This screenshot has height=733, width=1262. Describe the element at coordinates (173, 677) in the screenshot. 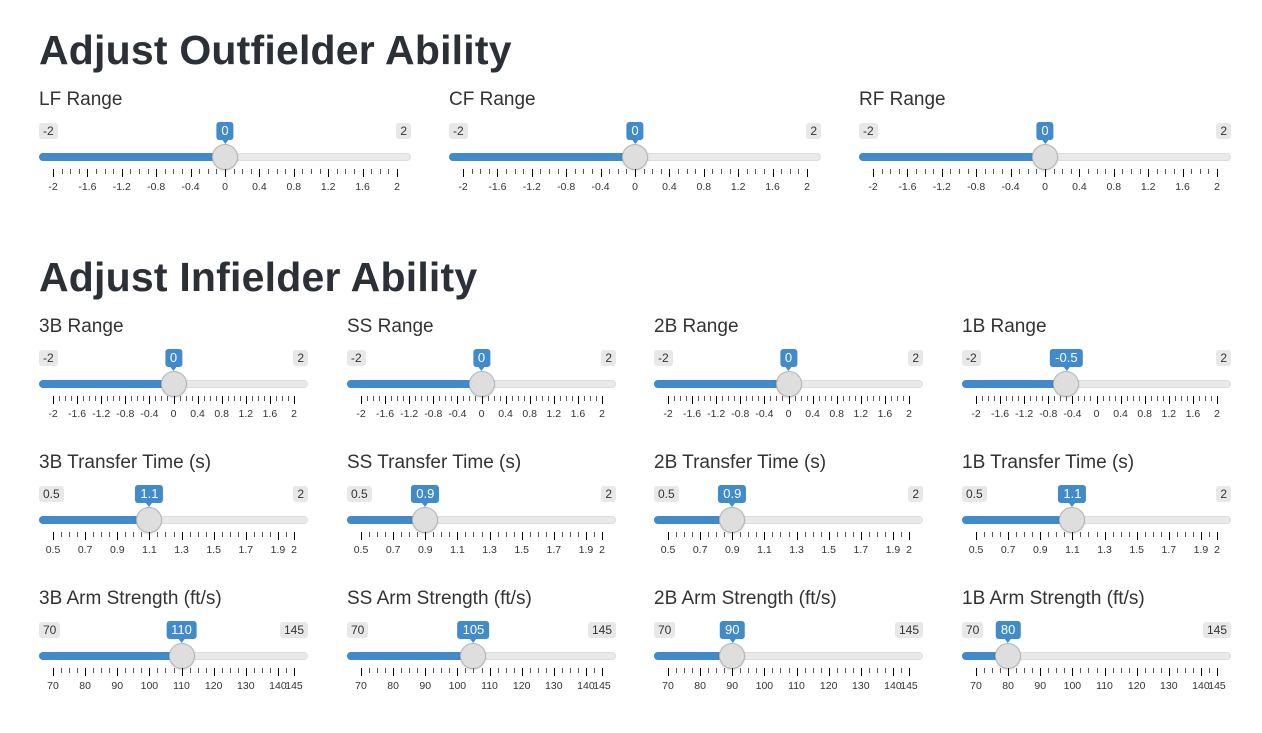

I see `slider-tick-grid: 70 80 90 100 110 120 130 140 145` at that location.